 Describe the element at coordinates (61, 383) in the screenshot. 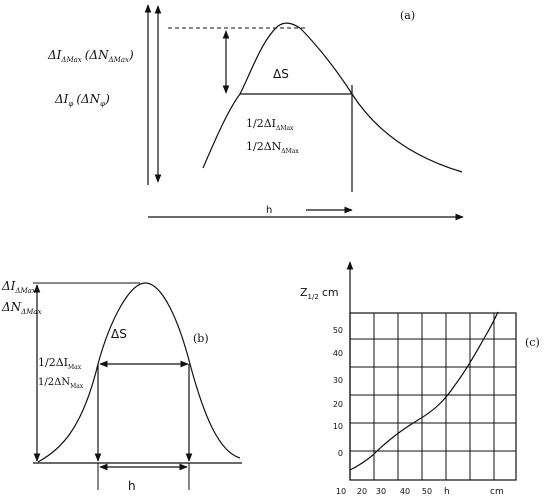

I see `panel-b-half-n-label: 1/2ΔNMax` at that location.